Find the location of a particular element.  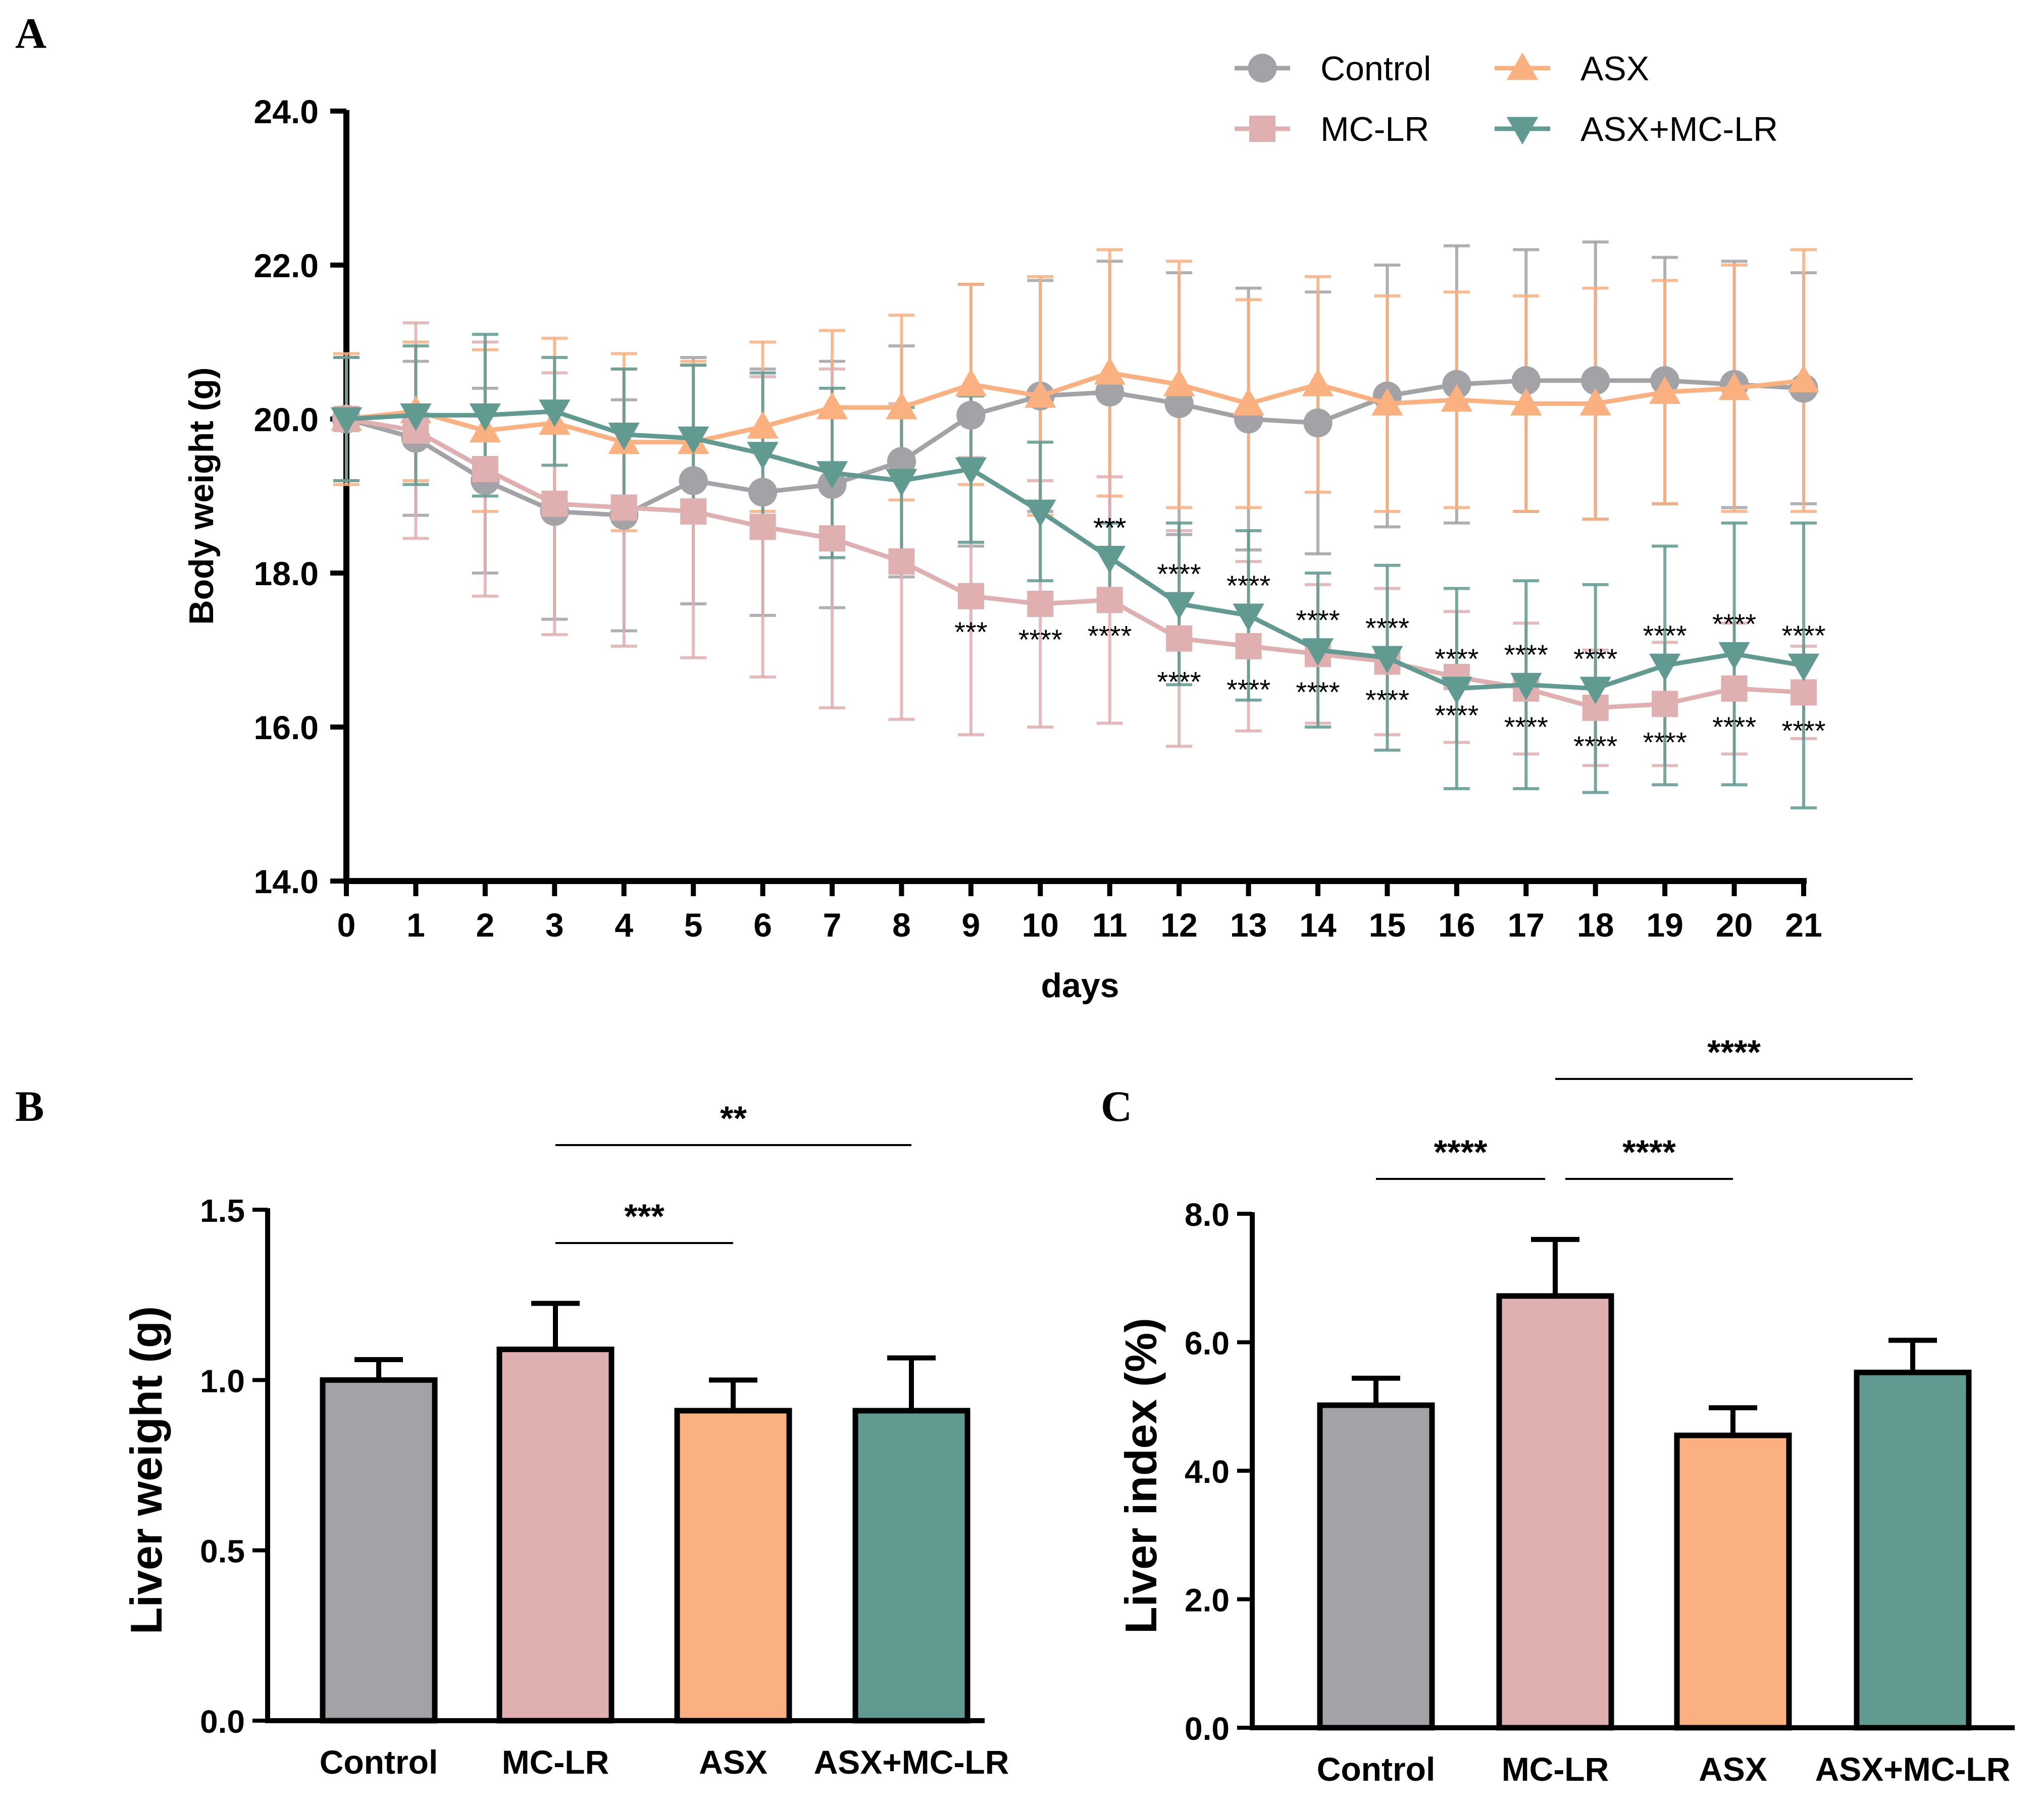

x-tick-label: 13 is located at coordinates (1248, 925).